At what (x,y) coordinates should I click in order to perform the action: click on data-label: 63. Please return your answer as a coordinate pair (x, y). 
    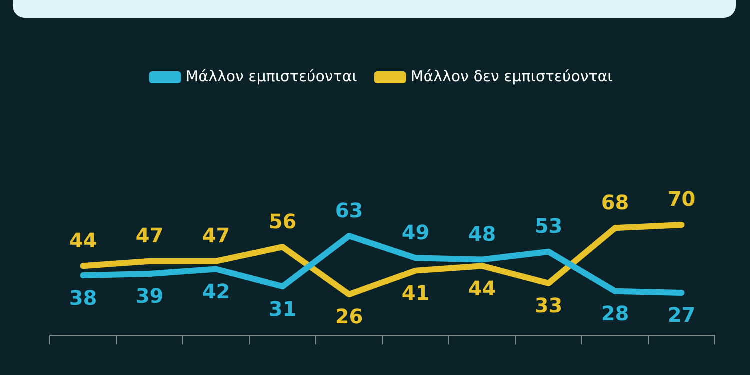
    Looking at the image, I should click on (349, 210).